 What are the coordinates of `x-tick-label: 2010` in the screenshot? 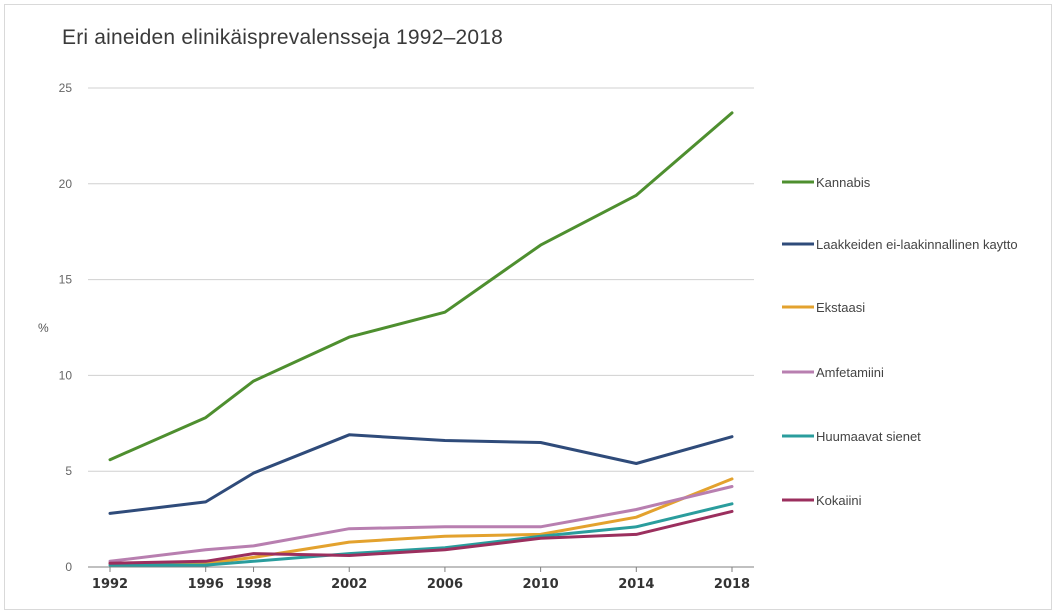 It's located at (541, 584).